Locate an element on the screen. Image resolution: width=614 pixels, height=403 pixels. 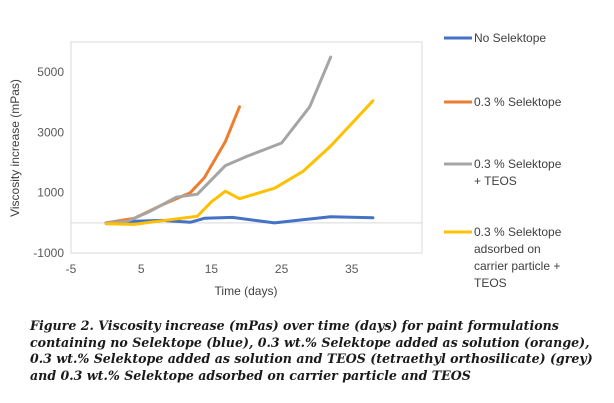
legend-label: carrier particle + is located at coordinates (517, 266).